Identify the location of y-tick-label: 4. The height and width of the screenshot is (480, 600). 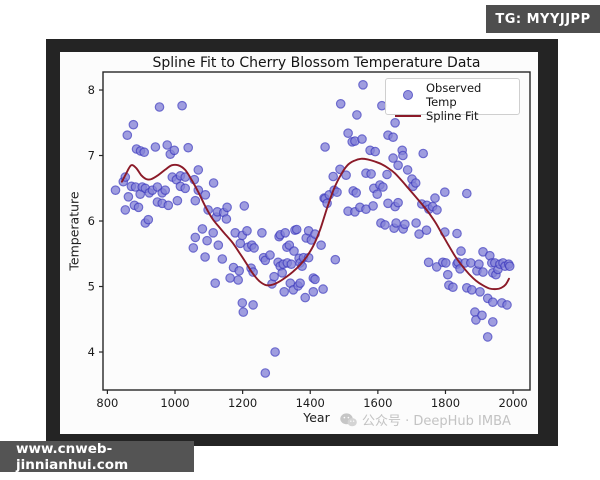
(91, 352).